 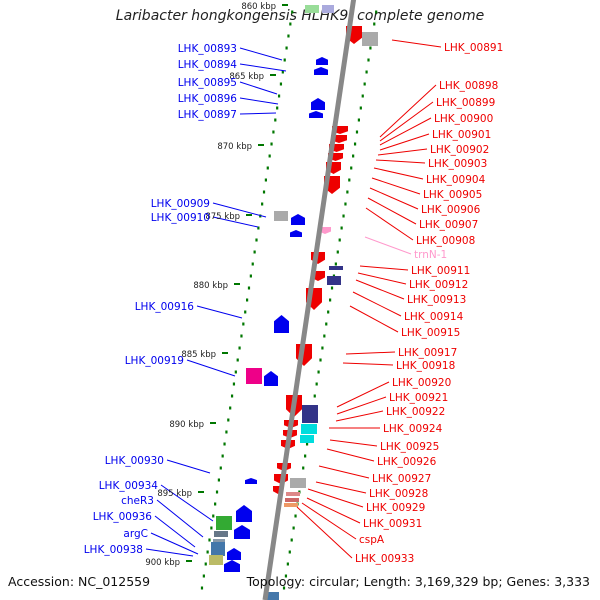 I want to click on right-gene-label: LHK_00931, so click(x=392, y=524).